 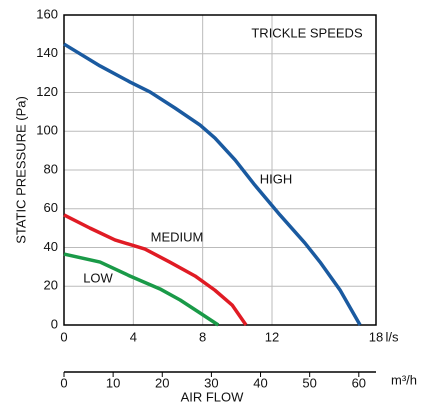 What do you see at coordinates (47, 13) in the screenshot?
I see `y-tick-label: 160` at bounding box center [47, 13].